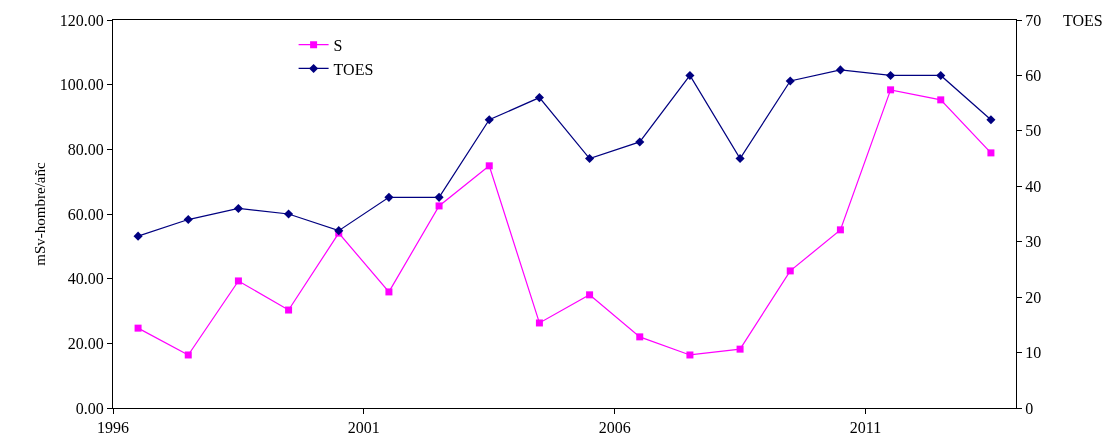  What do you see at coordinates (1033, 186) in the screenshot?
I see `y2-tick-label: 40` at bounding box center [1033, 186].